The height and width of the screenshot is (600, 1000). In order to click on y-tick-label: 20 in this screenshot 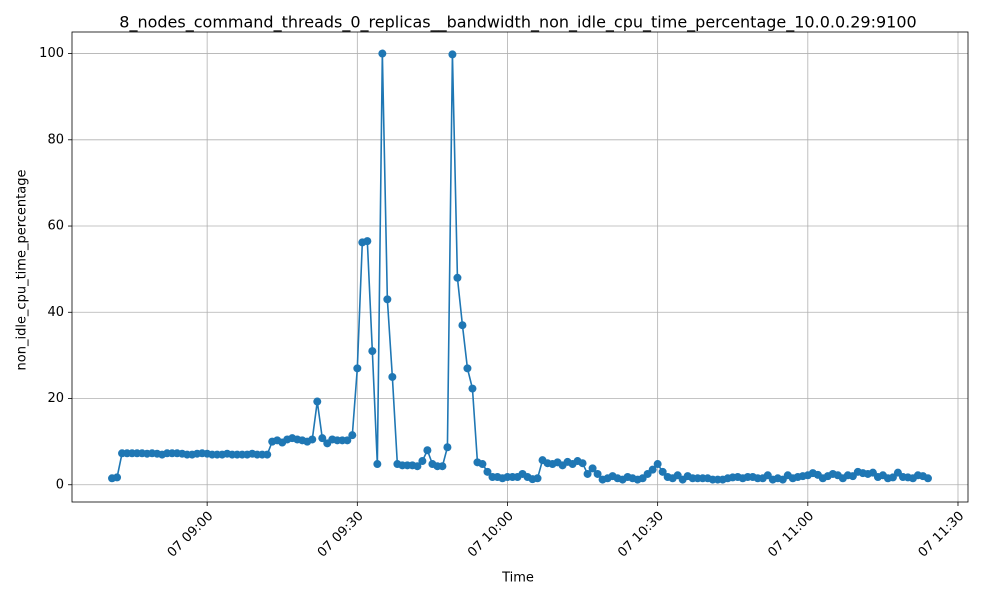, I will do `click(55, 398)`.